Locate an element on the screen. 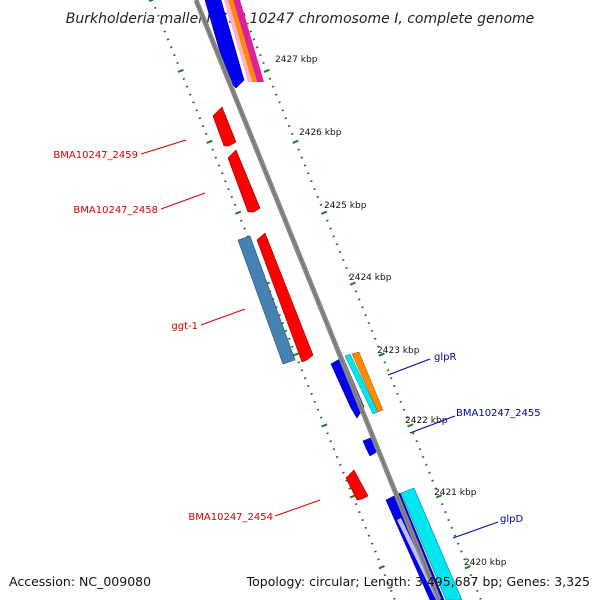 The image size is (600, 600). feature-steelblue is located at coordinates (266, 300).